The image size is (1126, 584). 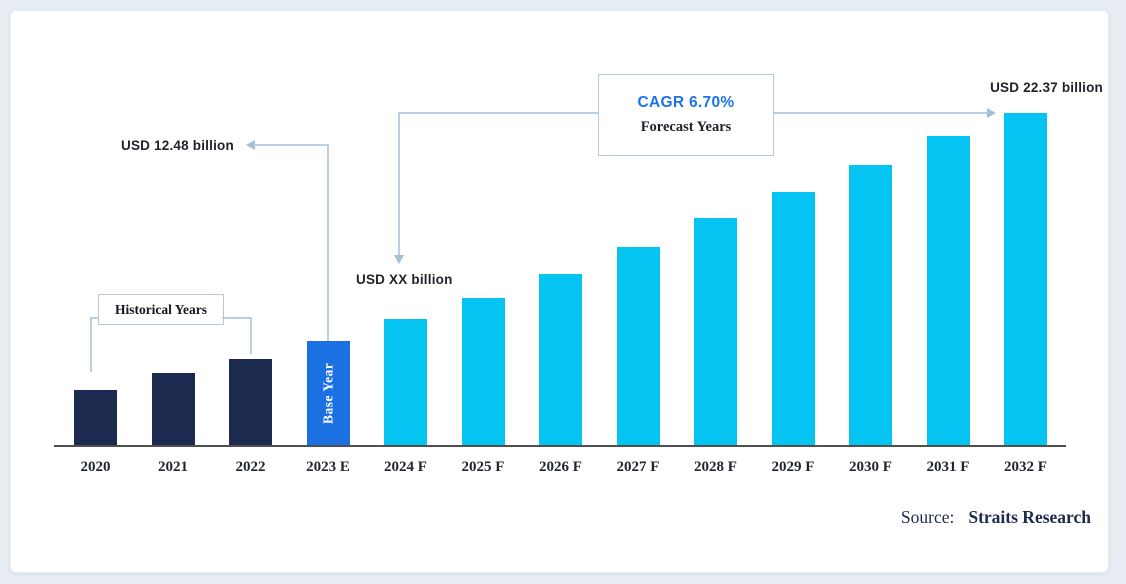 I want to click on bar-2022, so click(x=250, y=402).